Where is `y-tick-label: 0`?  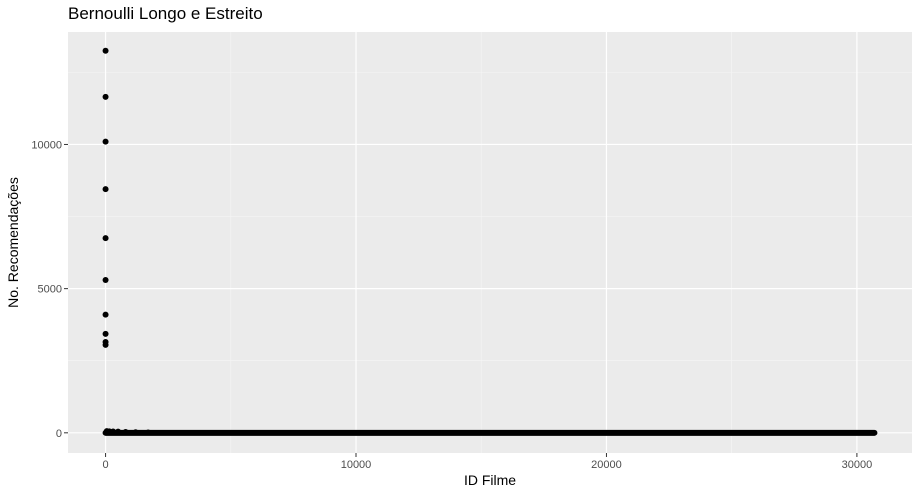
y-tick-label: 0 is located at coordinates (59, 434).